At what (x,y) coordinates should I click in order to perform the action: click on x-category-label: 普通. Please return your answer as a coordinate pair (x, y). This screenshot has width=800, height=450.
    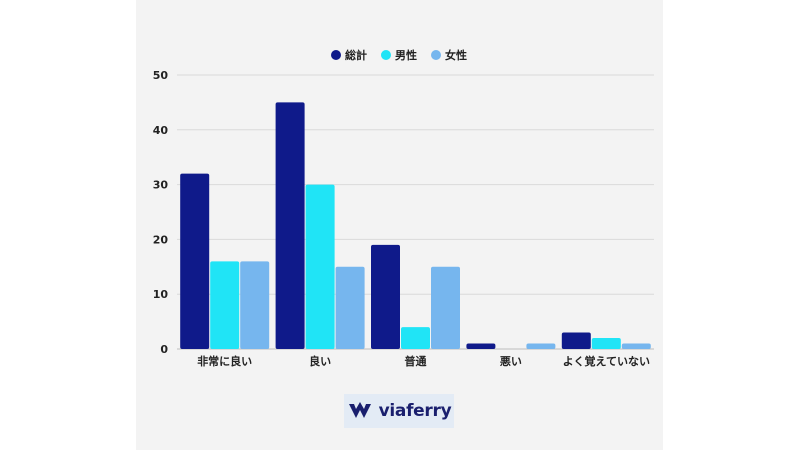
    Looking at the image, I should click on (416, 361).